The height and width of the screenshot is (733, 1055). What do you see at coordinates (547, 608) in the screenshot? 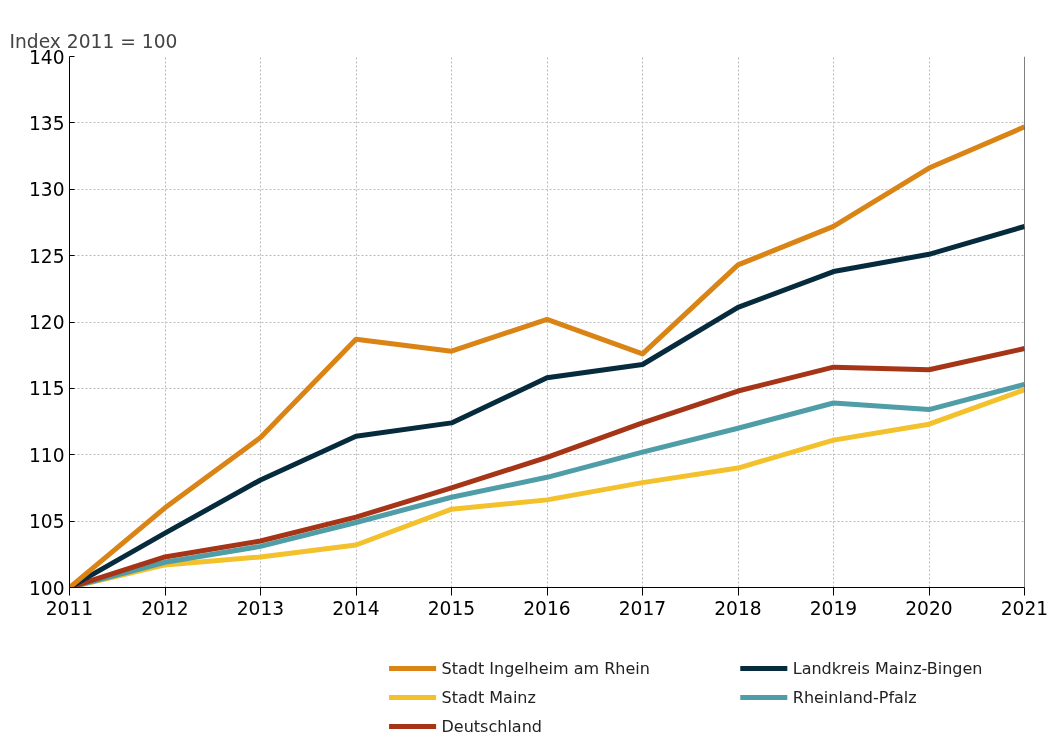
I see `x-tick-label: 2016` at bounding box center [547, 608].